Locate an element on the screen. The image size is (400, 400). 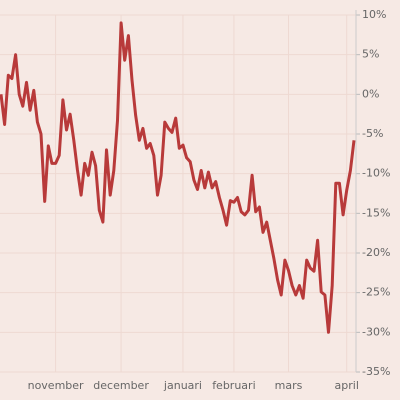
x-tick-label: april is located at coordinates (347, 385).